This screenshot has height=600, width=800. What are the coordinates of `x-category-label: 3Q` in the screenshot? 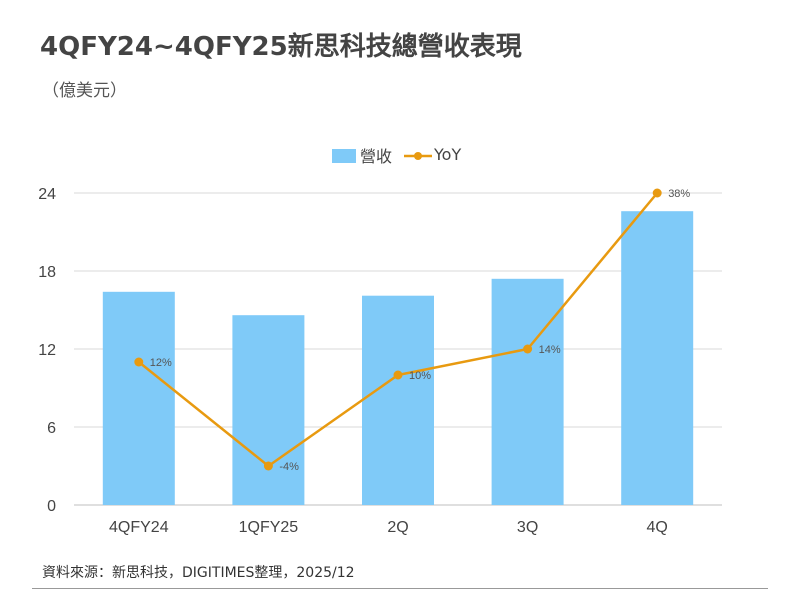 It's located at (527, 527).